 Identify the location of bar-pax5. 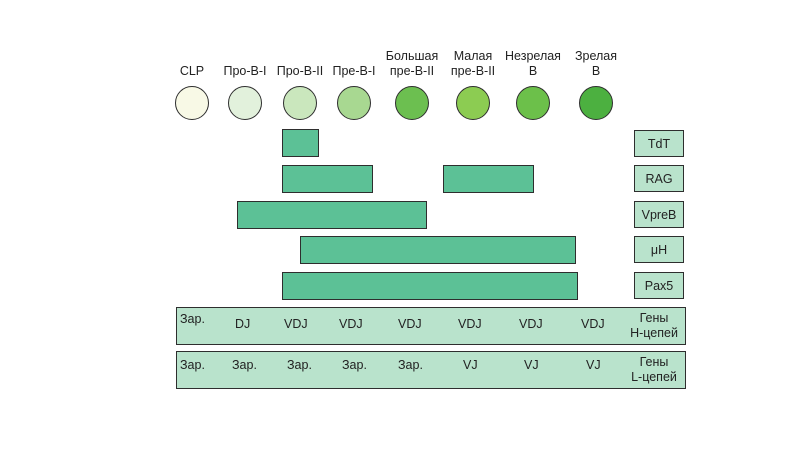
(430, 286).